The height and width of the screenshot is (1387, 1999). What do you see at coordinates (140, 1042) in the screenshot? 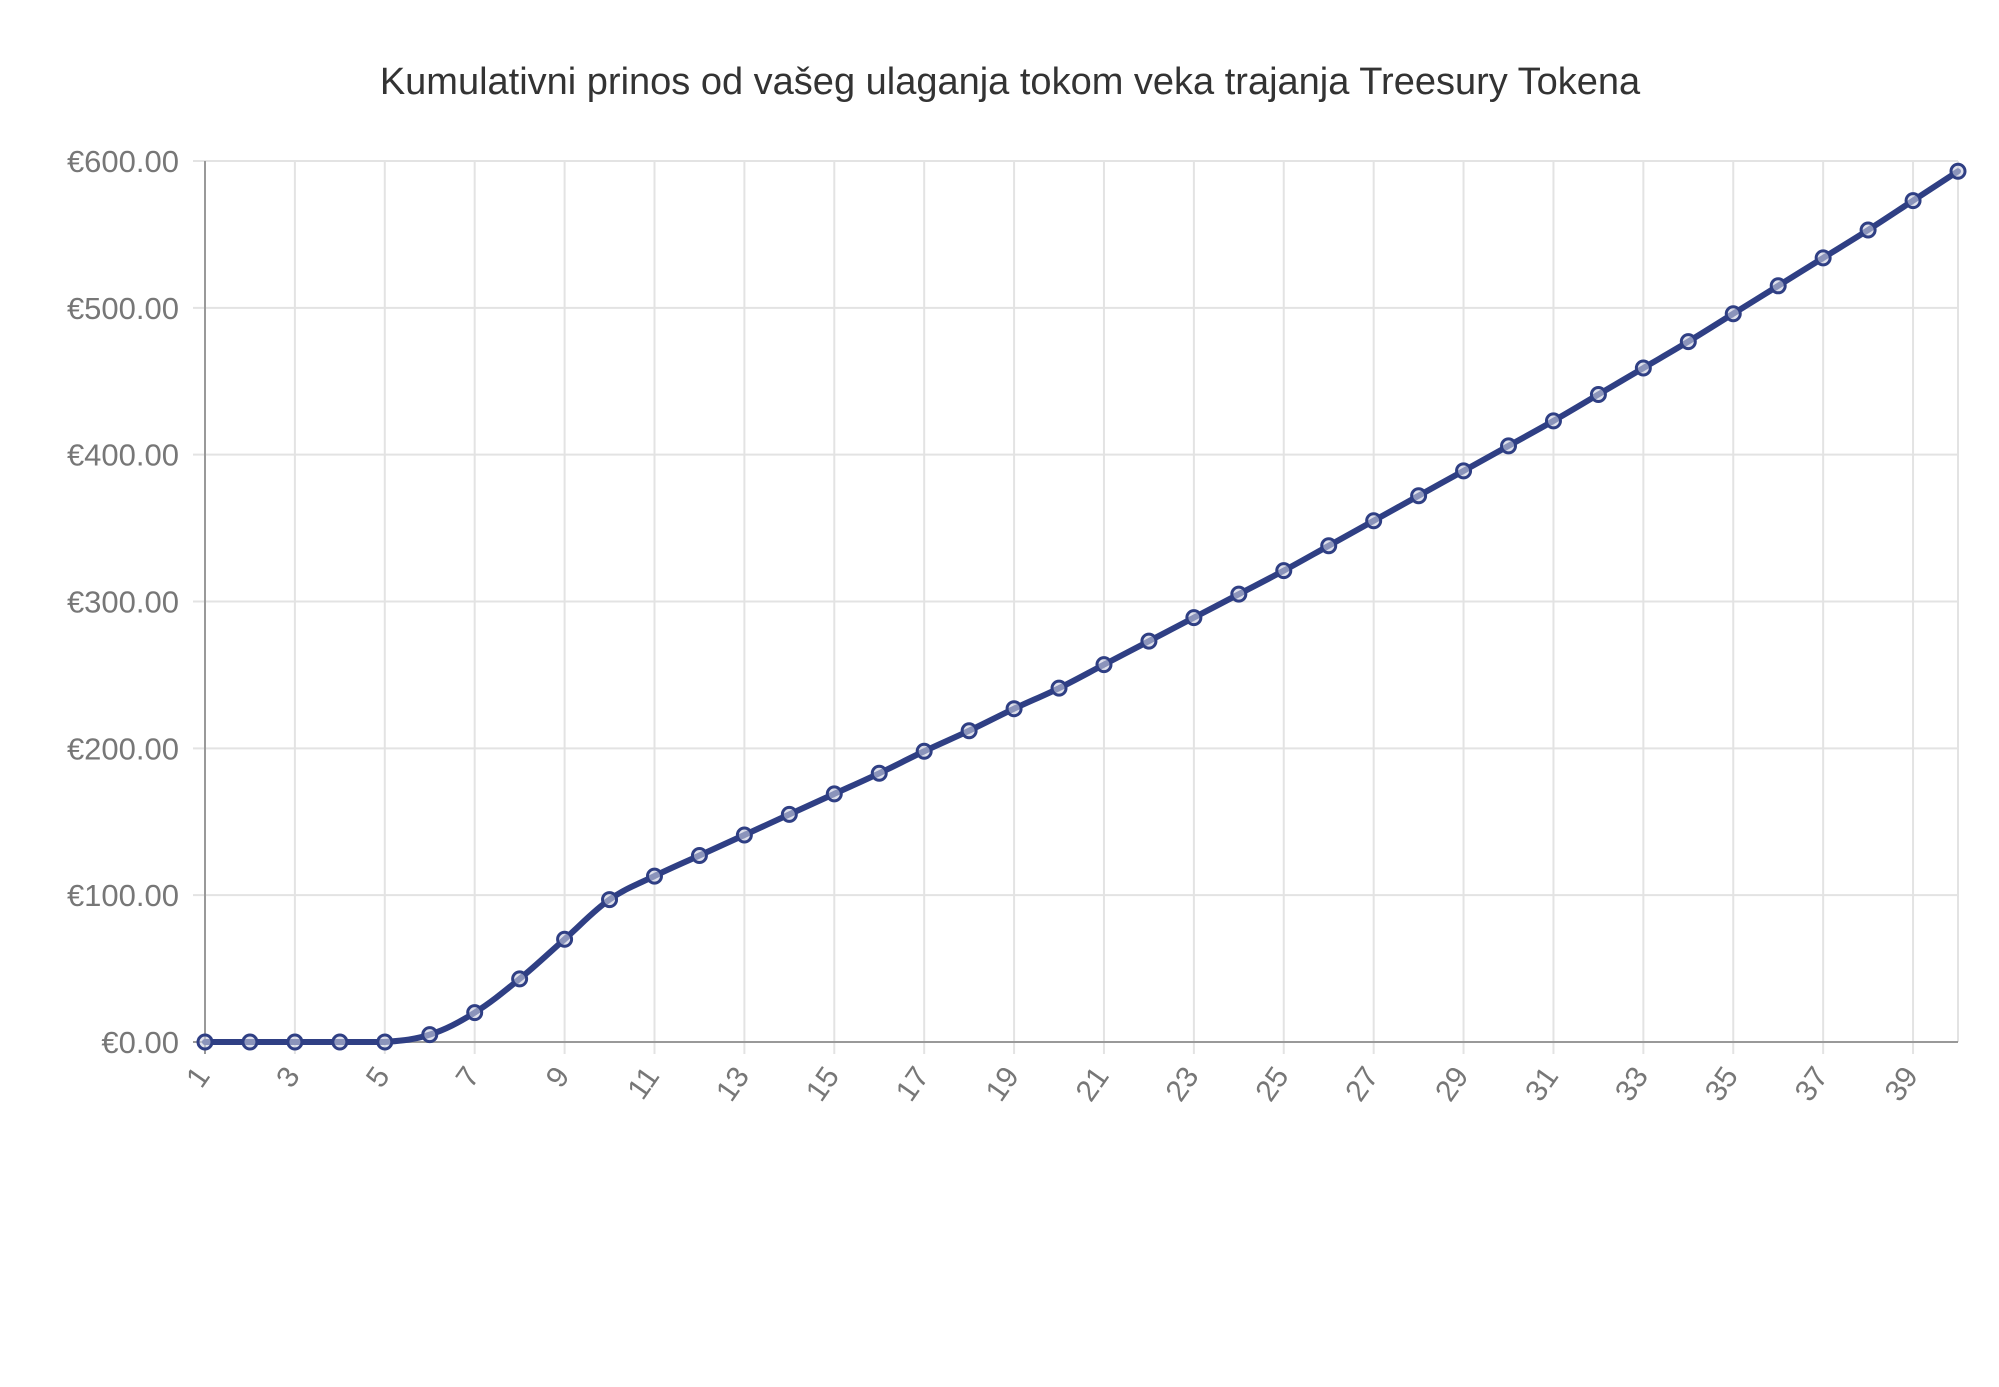
I see `y-tick-label: €0.00` at bounding box center [140, 1042].